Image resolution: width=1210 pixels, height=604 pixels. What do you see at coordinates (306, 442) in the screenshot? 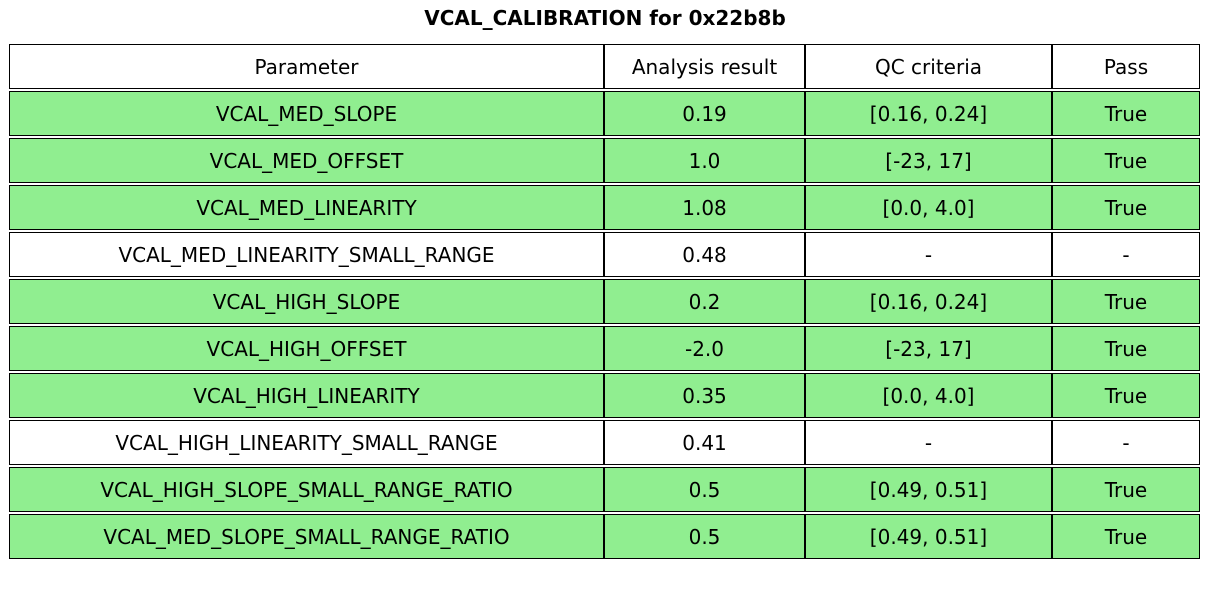
I see `parameter-cell: VCAL_HIGH_LINEARITY_SMALL_RANGE` at bounding box center [306, 442].